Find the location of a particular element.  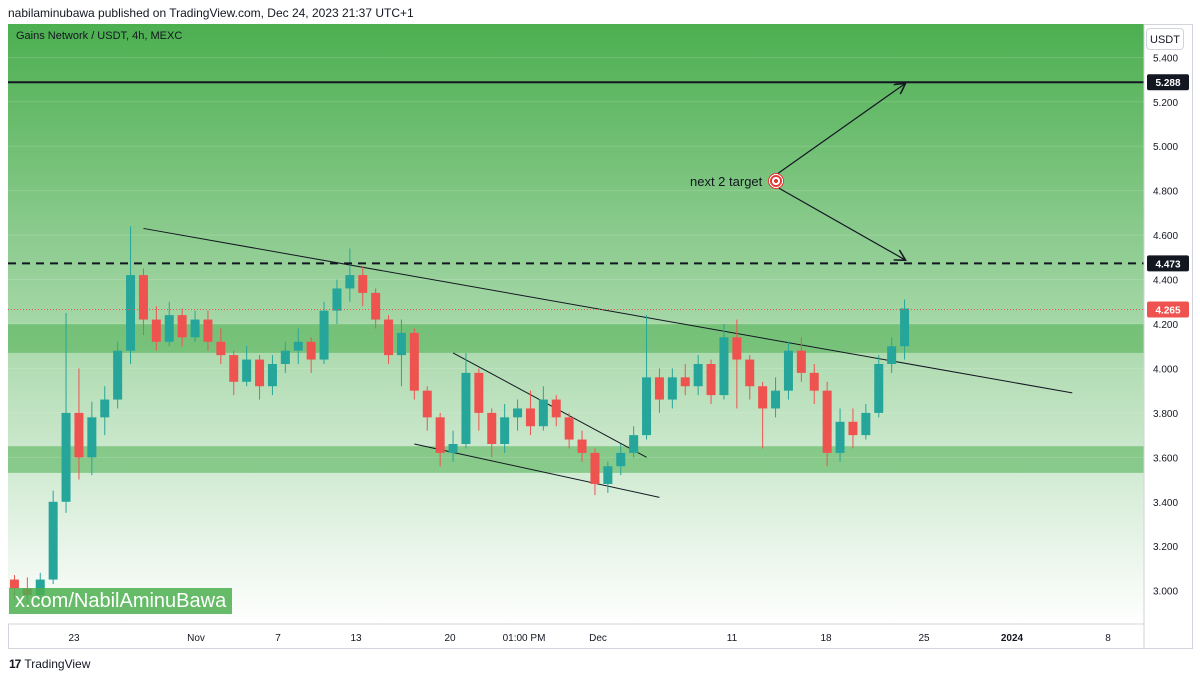

target-annotation: next 2 target is located at coordinates (737, 181).